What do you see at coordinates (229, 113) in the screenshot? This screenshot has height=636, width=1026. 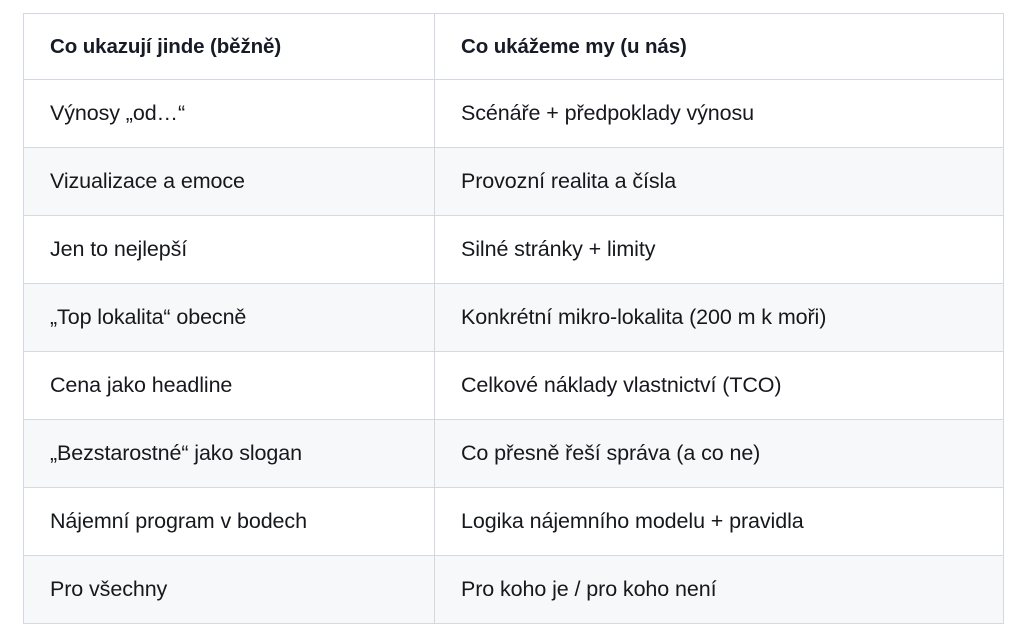 I see `cell-others: Výnosy „od…“` at bounding box center [229, 113].